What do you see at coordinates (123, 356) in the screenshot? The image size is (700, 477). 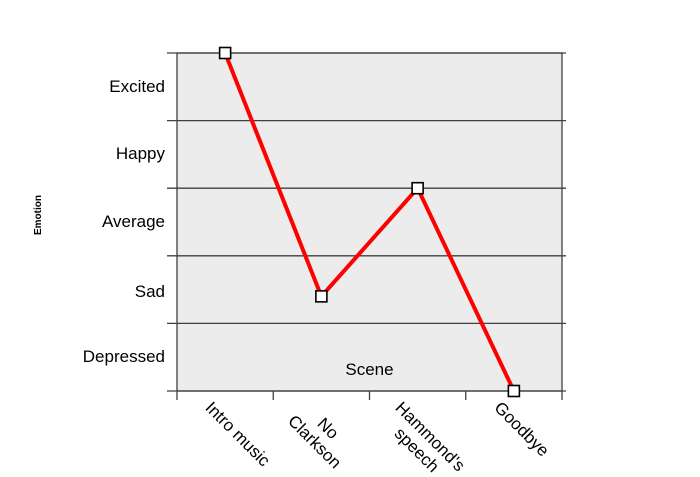 I see `y-tick-label-depressed: Depressed` at bounding box center [123, 356].